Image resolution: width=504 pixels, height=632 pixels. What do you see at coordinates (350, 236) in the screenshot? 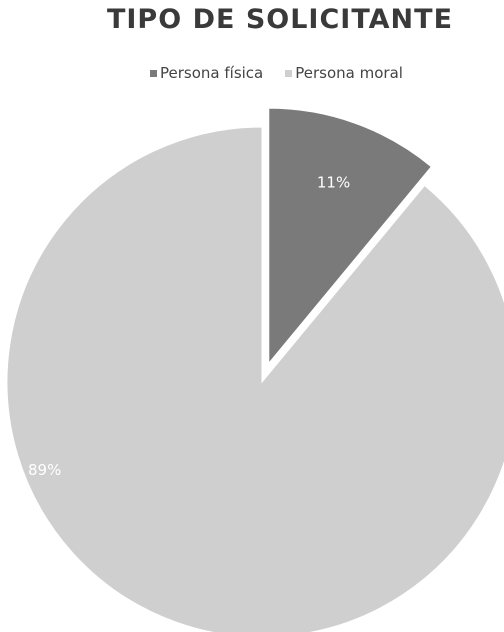
I see `pie-slice-persona-fisica` at bounding box center [350, 236].